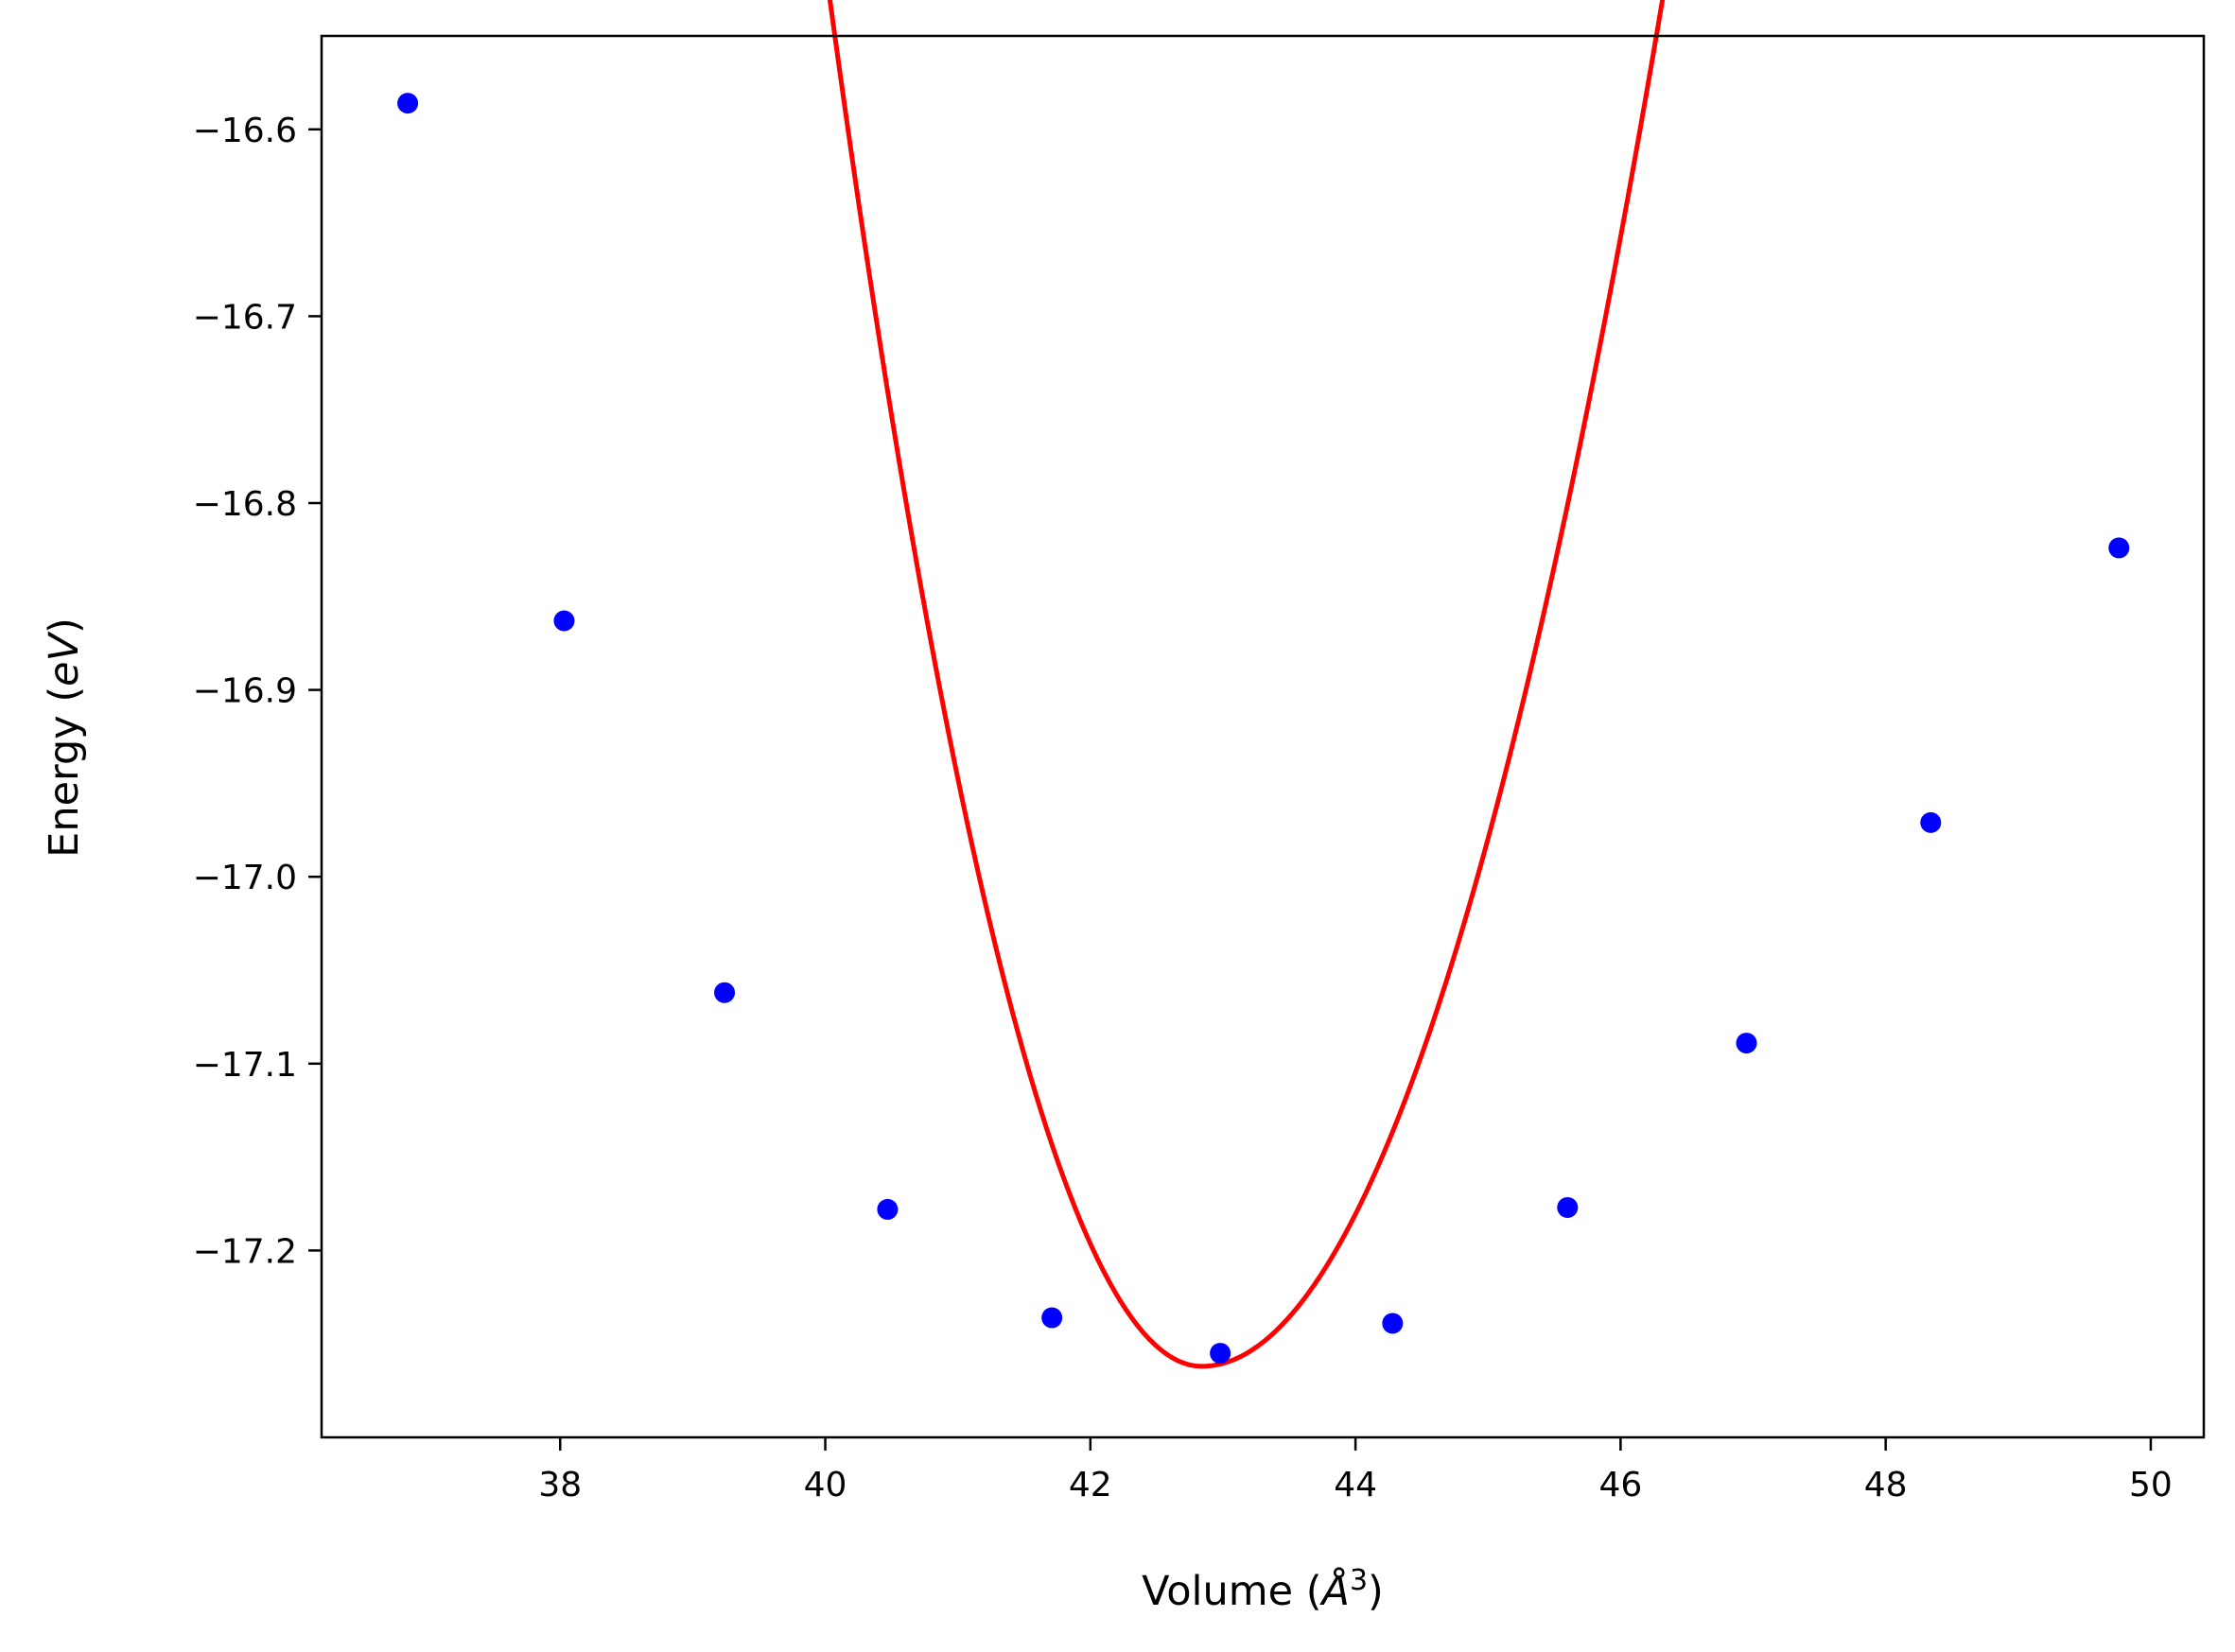 This screenshot has width=2235, height=1652. What do you see at coordinates (1090, 1485) in the screenshot?
I see `x-tick-label: 42` at bounding box center [1090, 1485].